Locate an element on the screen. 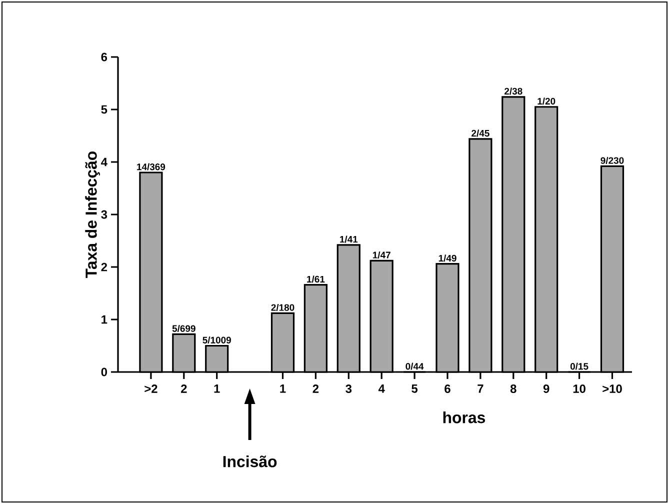  y-tick-label: 3 is located at coordinates (104, 214).